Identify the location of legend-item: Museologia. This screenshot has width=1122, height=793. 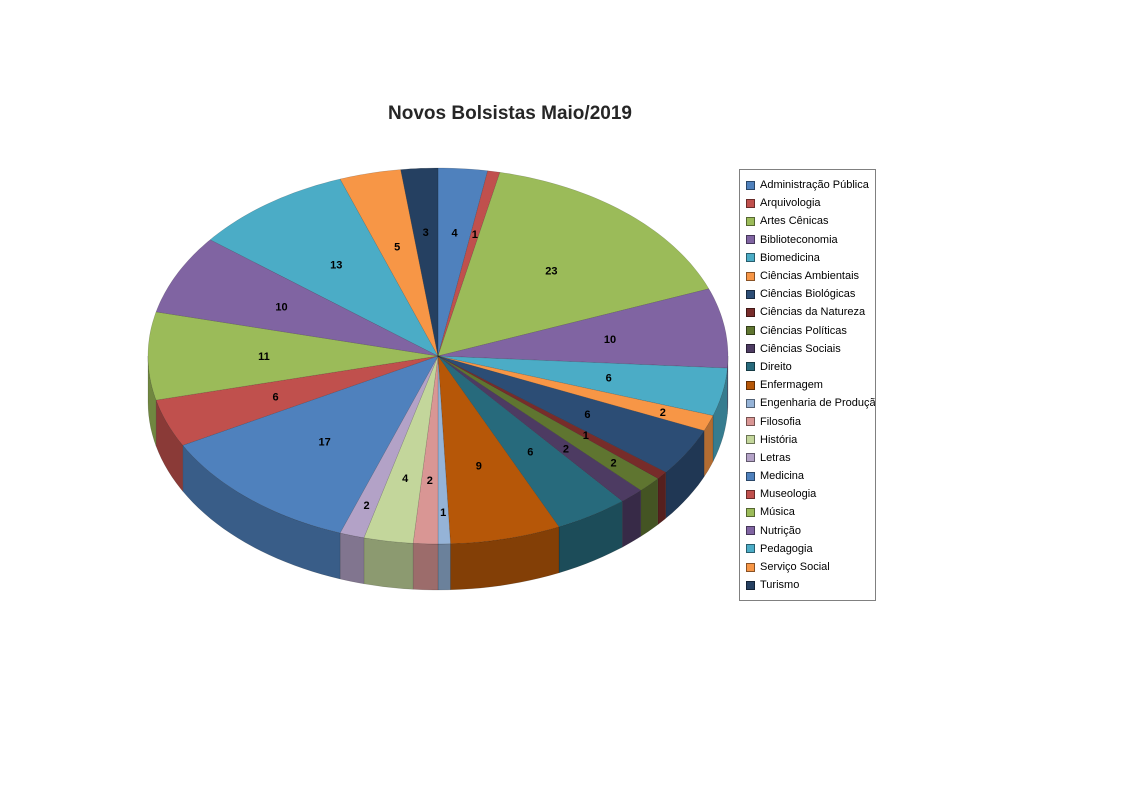
(810, 494).